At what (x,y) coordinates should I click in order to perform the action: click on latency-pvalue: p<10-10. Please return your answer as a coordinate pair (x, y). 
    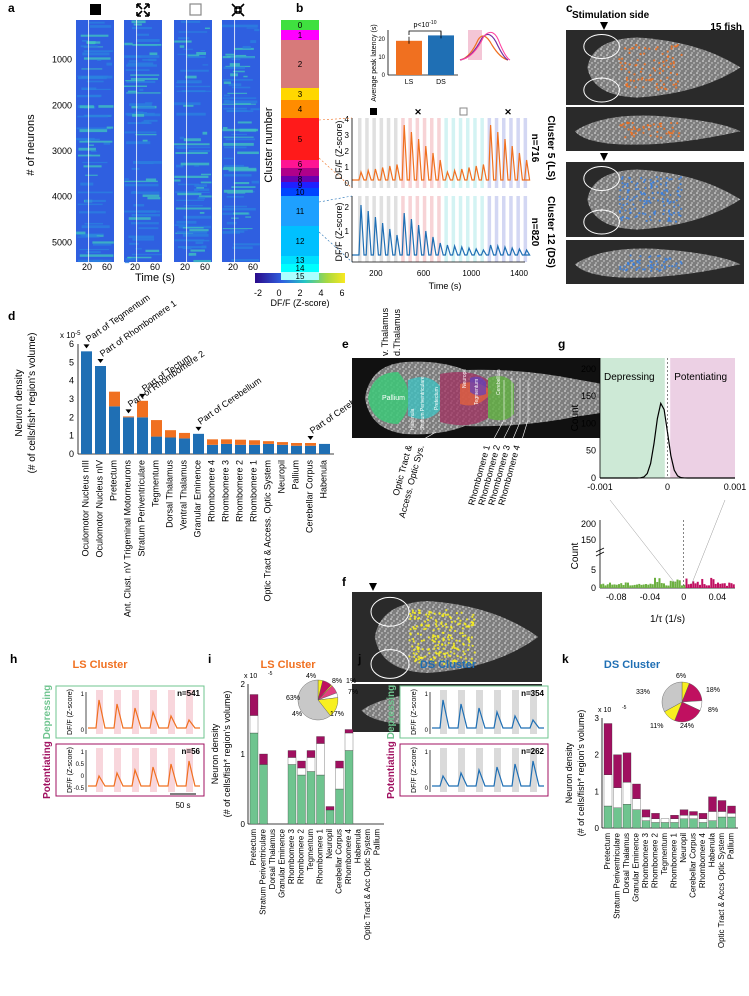
    Looking at the image, I should click on (424, 24).